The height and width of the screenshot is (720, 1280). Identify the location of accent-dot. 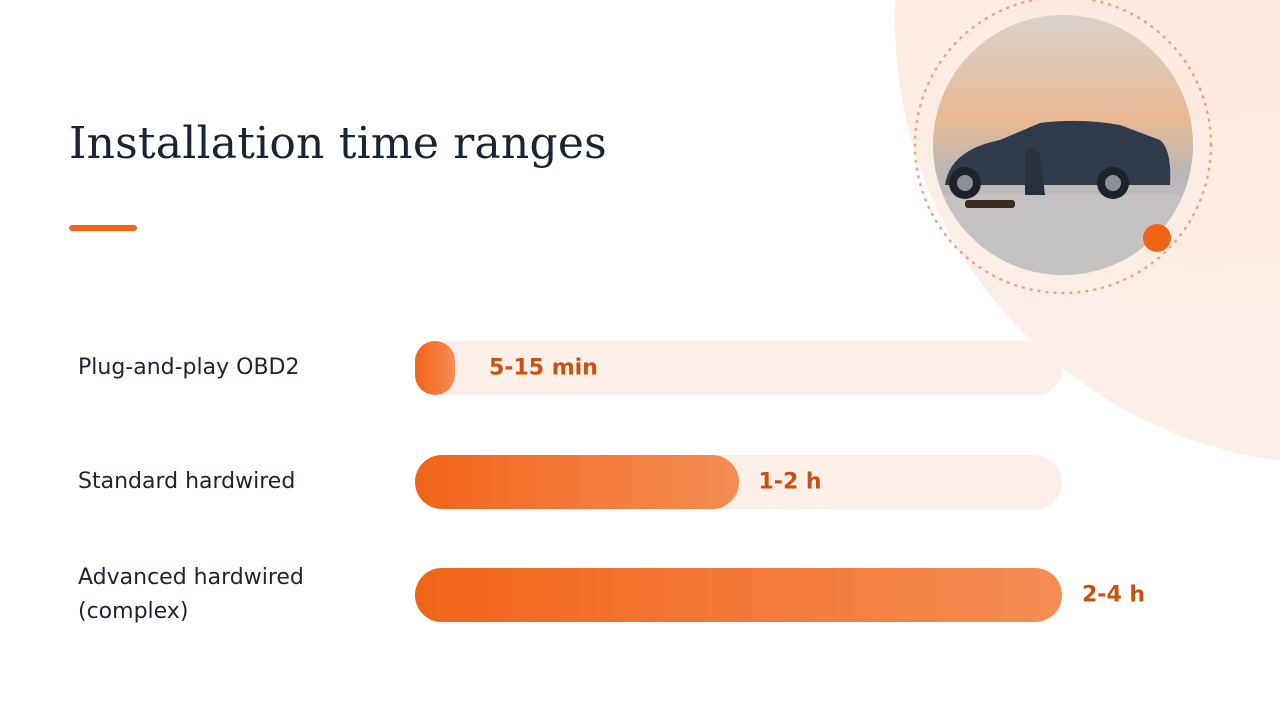
(1157, 238).